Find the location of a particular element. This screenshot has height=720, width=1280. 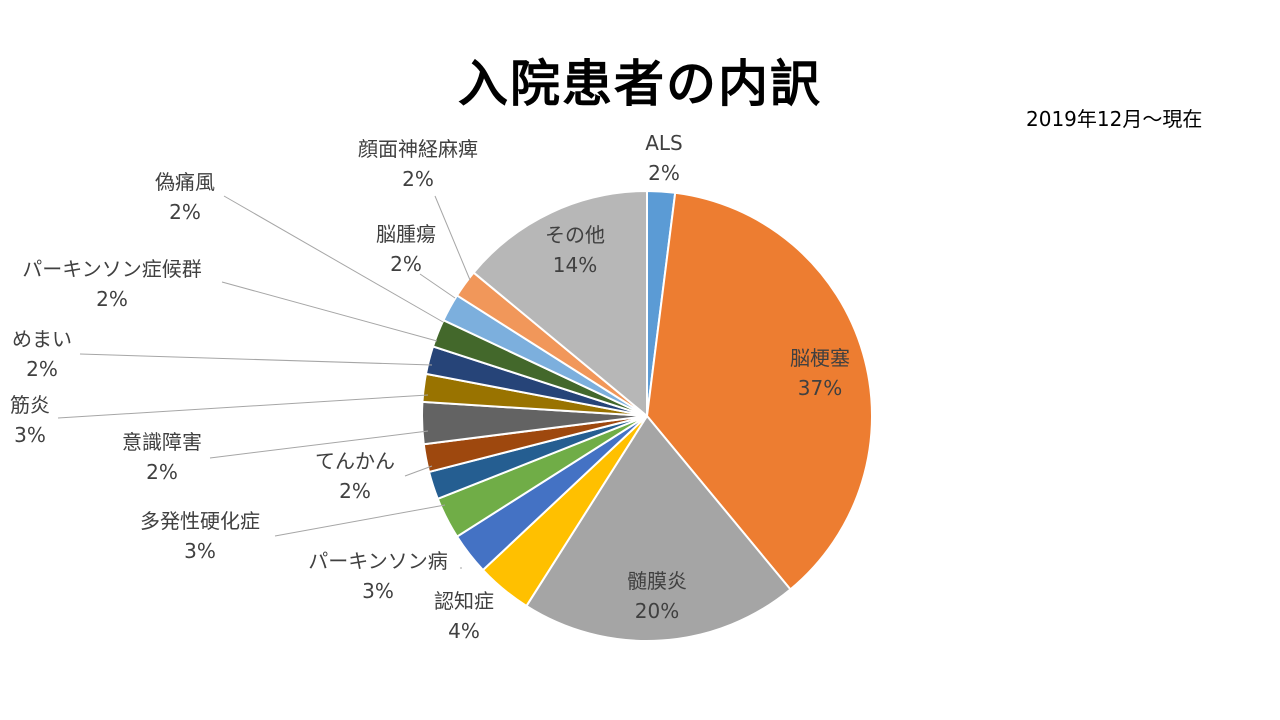

slice-label: その他 is located at coordinates (575, 235).